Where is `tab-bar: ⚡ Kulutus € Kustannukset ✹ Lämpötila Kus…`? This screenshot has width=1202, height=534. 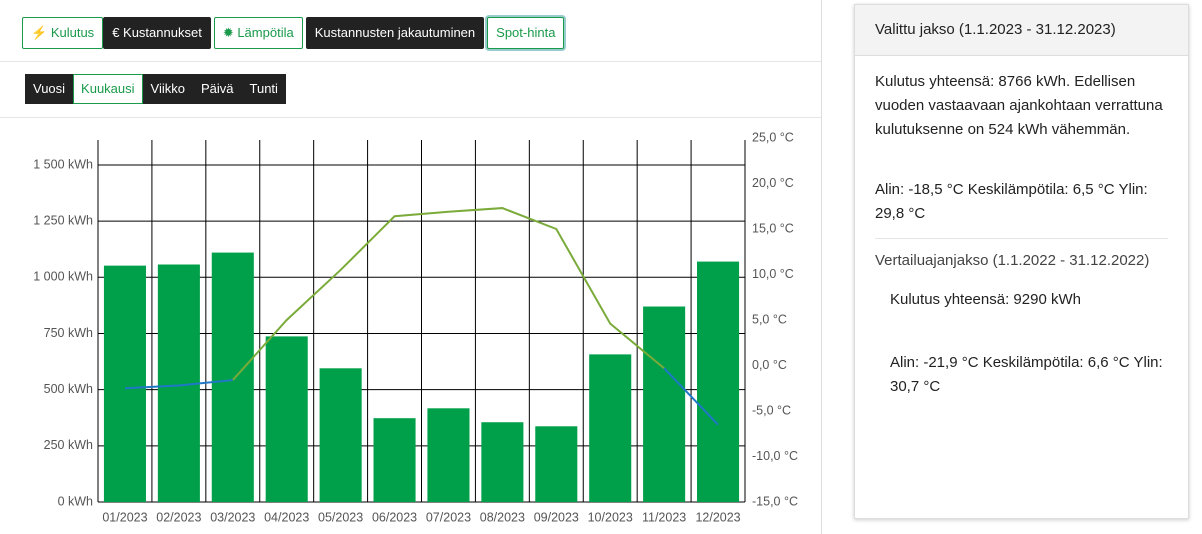 tab-bar: ⚡ Kulutus € Kustannukset ✹ Lämpötila Kus… is located at coordinates (294, 33).